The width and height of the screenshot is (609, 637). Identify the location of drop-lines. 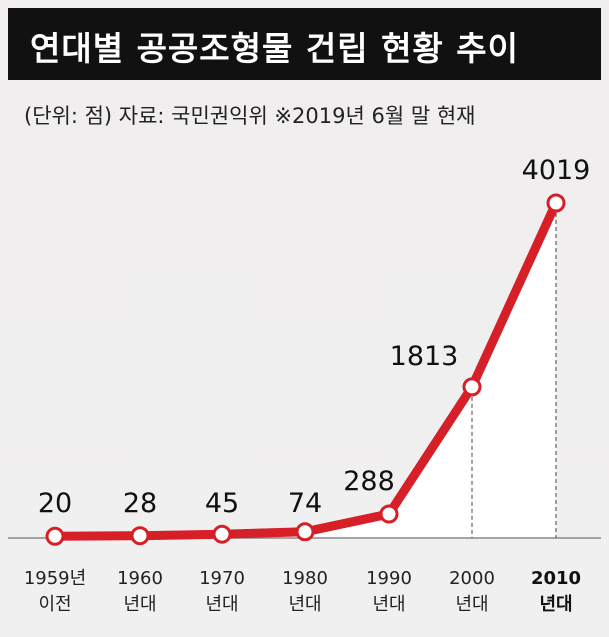
(514, 375).